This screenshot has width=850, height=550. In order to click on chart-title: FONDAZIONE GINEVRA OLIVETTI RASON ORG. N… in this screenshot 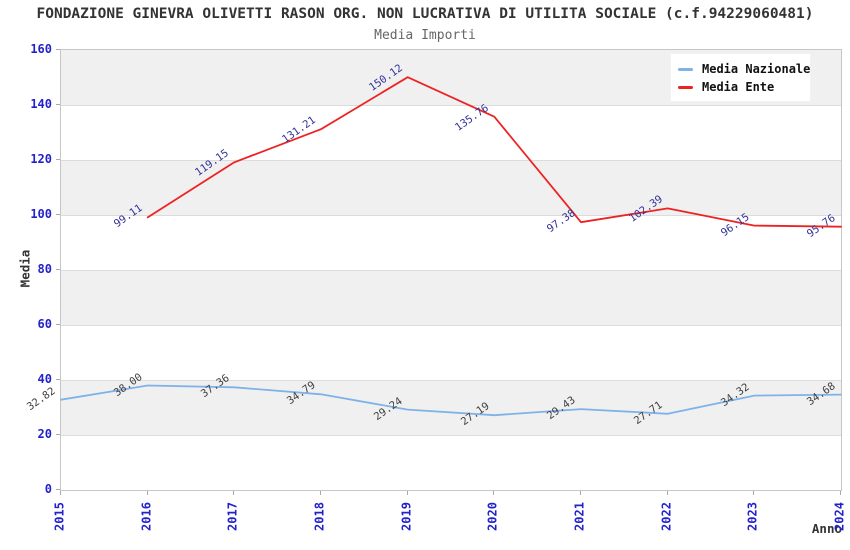, I will do `click(425, 14)`.